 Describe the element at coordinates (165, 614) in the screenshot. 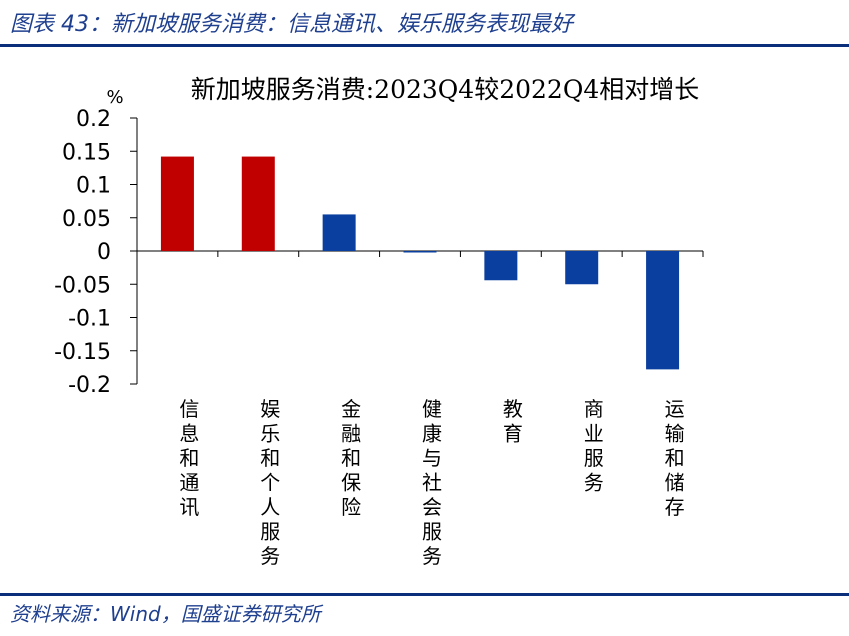

I see `source-note: 资料来源：Wind，国盛证券研究所` at that location.